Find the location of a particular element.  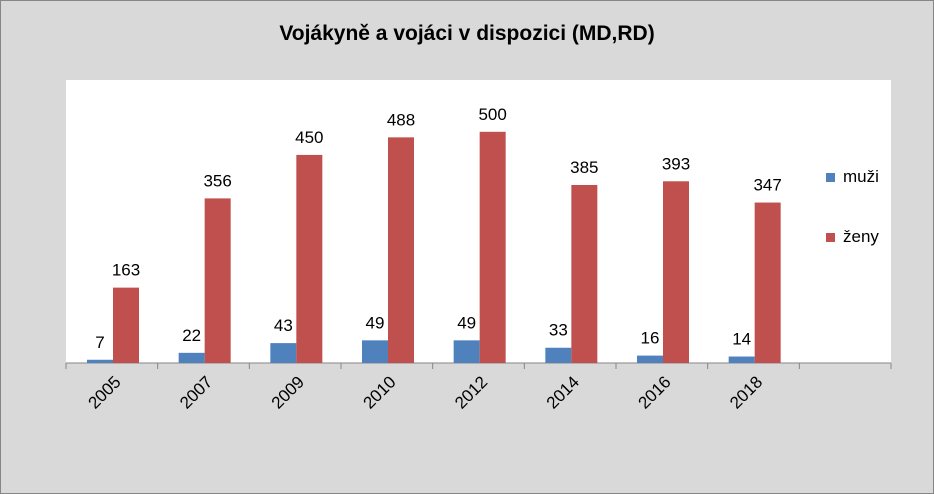

legend-item-zeny: ženy is located at coordinates (852, 237).